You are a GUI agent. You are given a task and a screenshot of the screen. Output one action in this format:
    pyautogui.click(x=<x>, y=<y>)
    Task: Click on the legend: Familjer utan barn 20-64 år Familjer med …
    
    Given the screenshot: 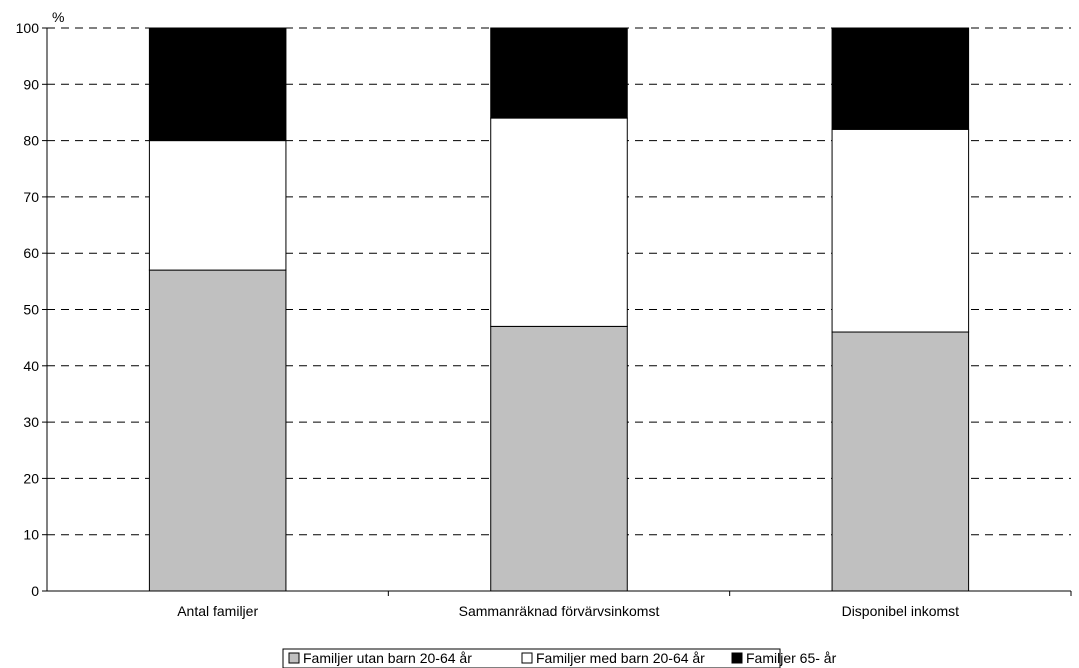 What is the action you would take?
    pyautogui.click(x=559, y=658)
    